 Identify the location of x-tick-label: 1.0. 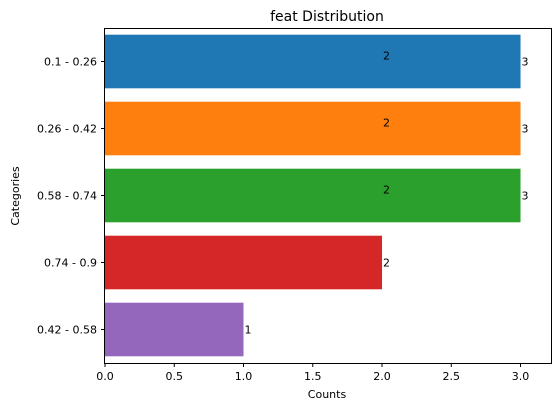
(244, 376).